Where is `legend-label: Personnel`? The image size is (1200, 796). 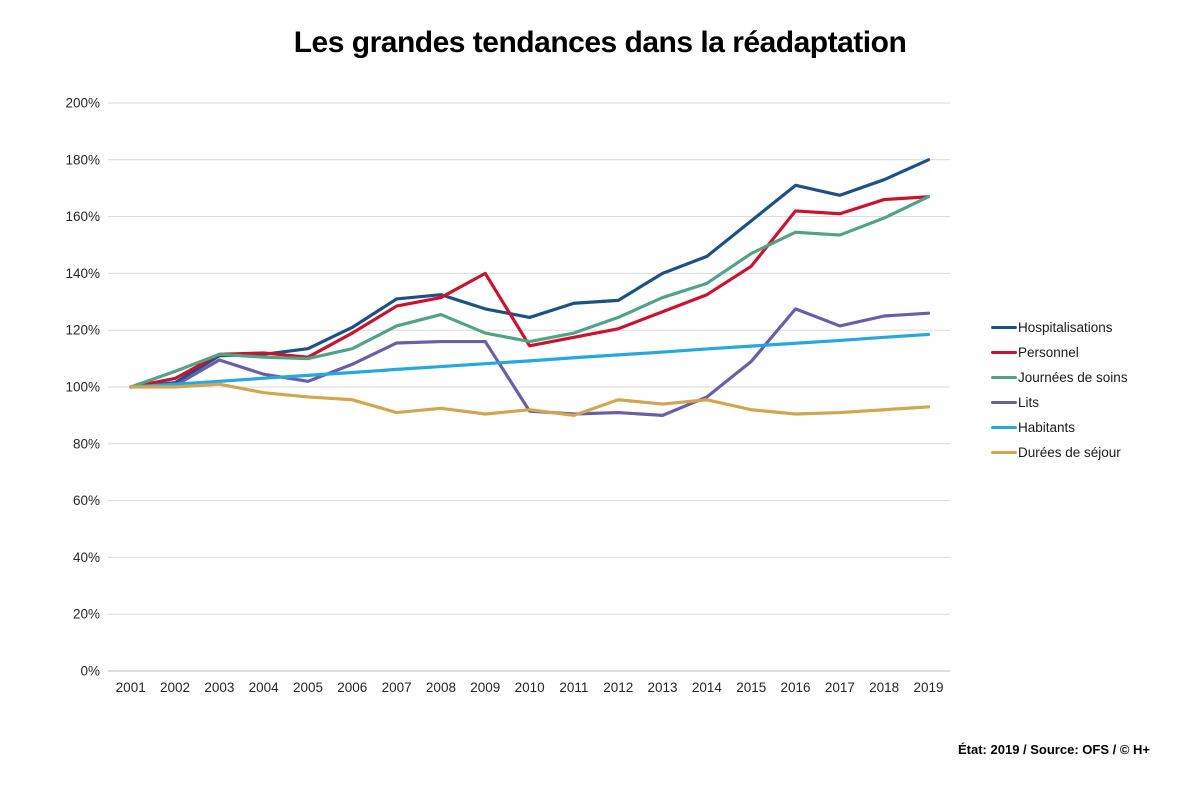
legend-label: Personnel is located at coordinates (1048, 352).